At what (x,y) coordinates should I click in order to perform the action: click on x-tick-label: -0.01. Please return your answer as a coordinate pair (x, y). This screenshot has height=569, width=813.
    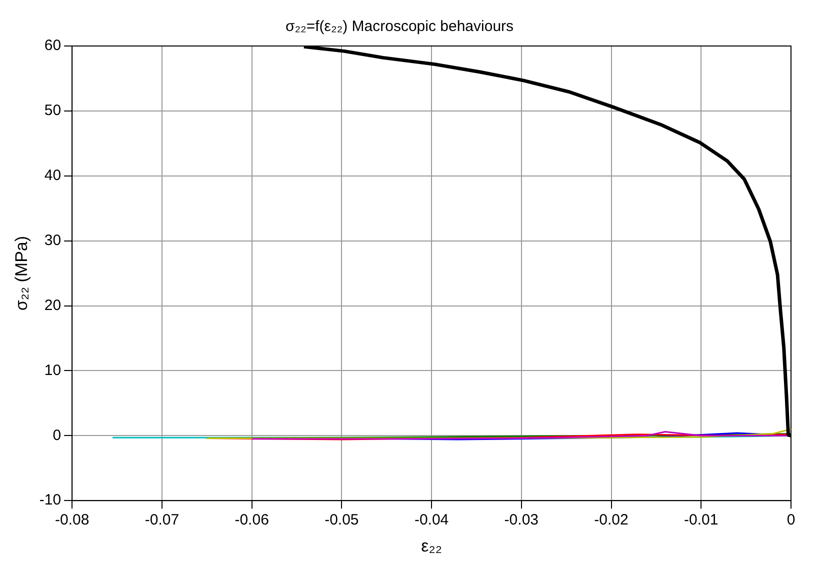
    Looking at the image, I should click on (701, 520).